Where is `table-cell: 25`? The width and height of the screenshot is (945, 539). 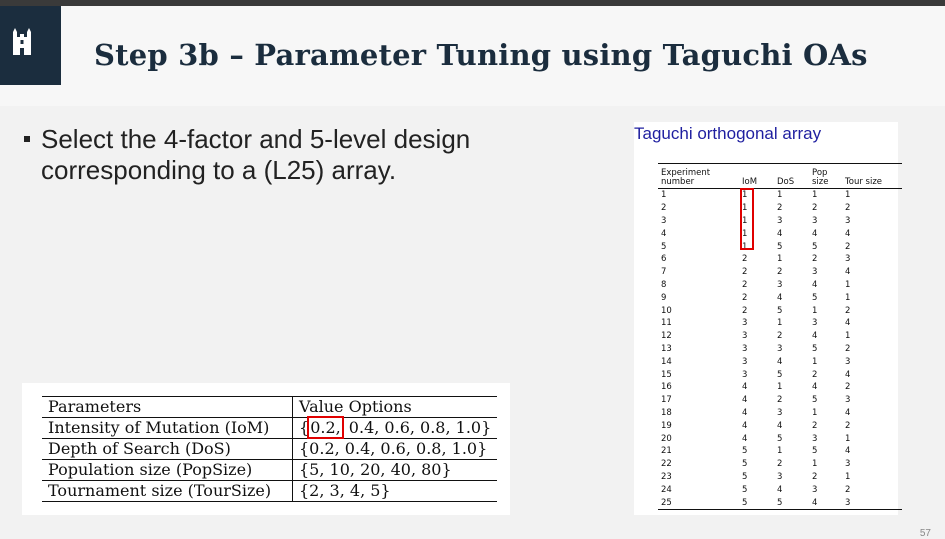 table-cell: 25 is located at coordinates (698, 503).